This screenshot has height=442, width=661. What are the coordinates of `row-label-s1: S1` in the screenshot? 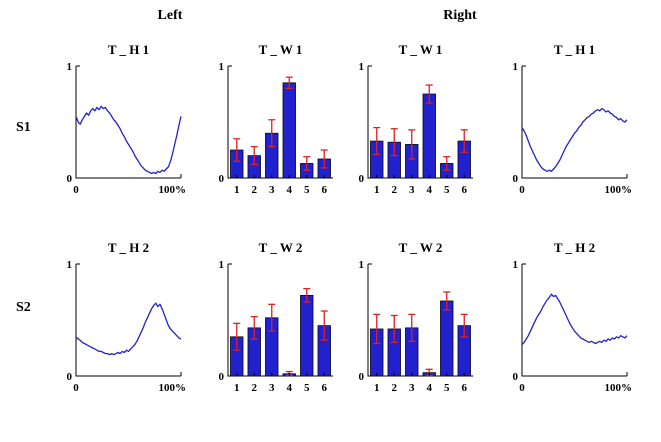 It's located at (23, 127).